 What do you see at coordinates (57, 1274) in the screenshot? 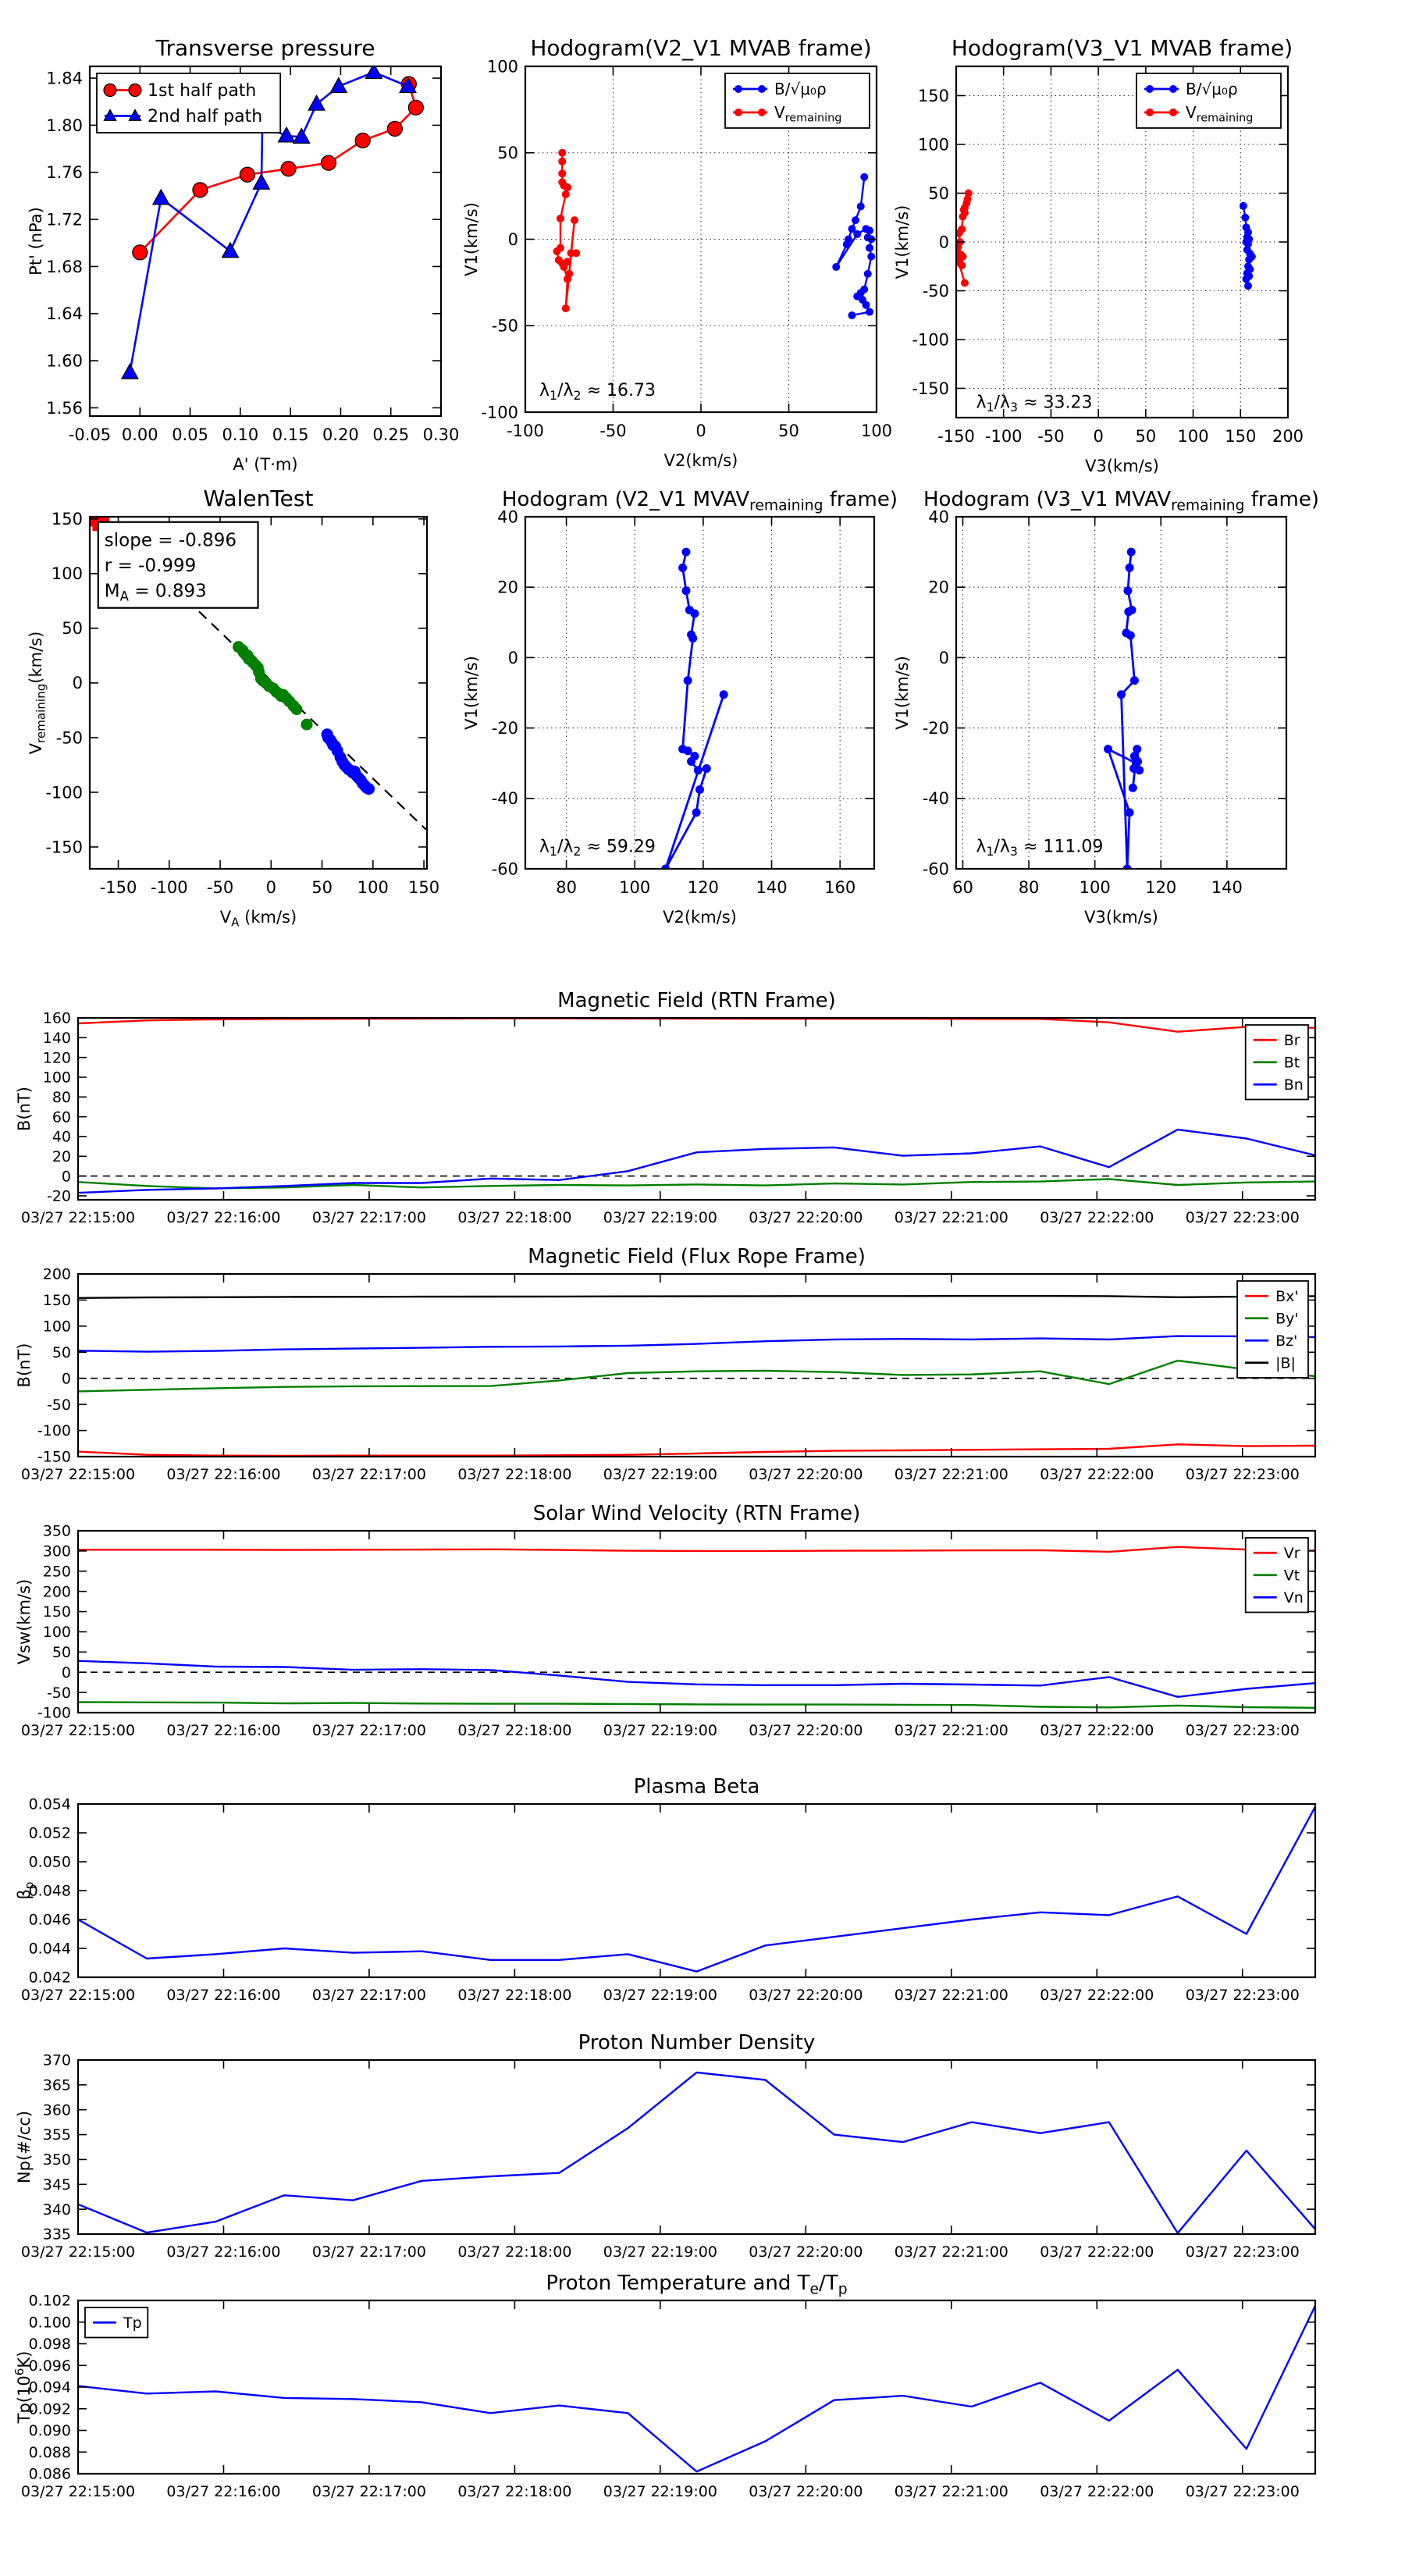
I see `y-tick-label: 200` at bounding box center [57, 1274].